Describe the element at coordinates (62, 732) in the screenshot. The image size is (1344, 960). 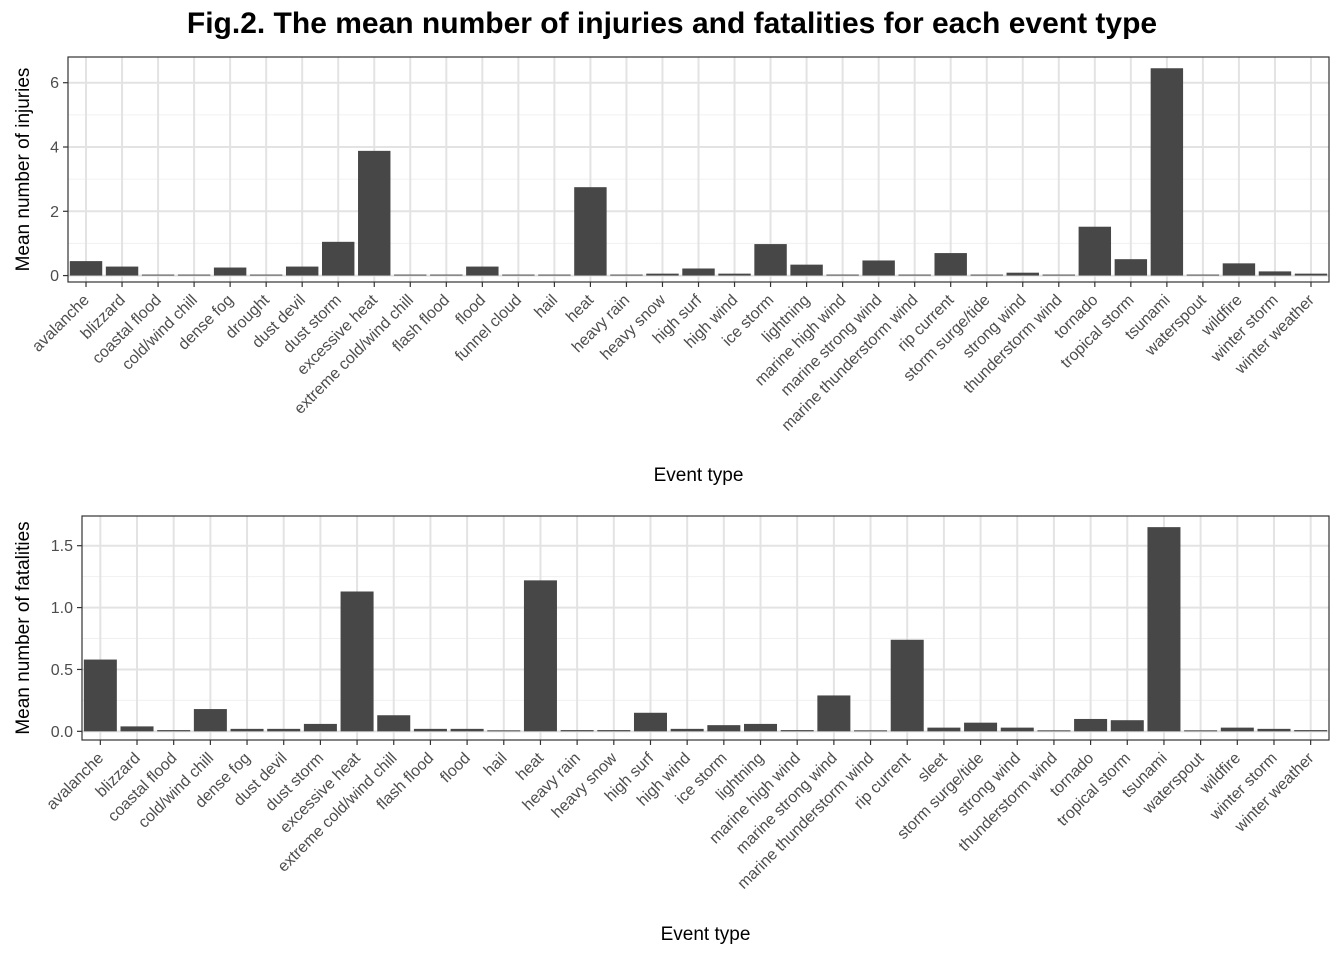
I see `y-tick-label: 0.0` at that location.